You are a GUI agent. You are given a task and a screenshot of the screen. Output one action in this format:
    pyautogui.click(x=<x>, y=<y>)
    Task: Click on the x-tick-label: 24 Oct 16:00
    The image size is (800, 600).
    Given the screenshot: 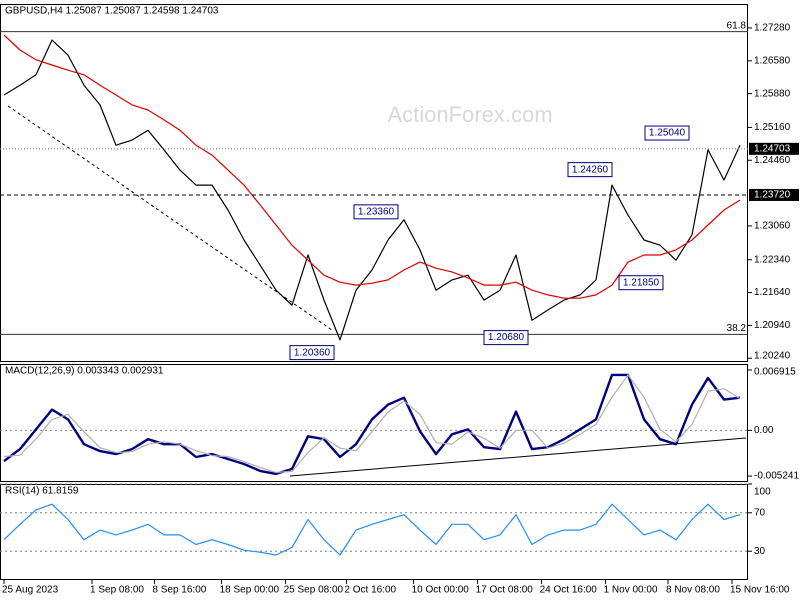 What is the action you would take?
    pyautogui.click(x=569, y=590)
    